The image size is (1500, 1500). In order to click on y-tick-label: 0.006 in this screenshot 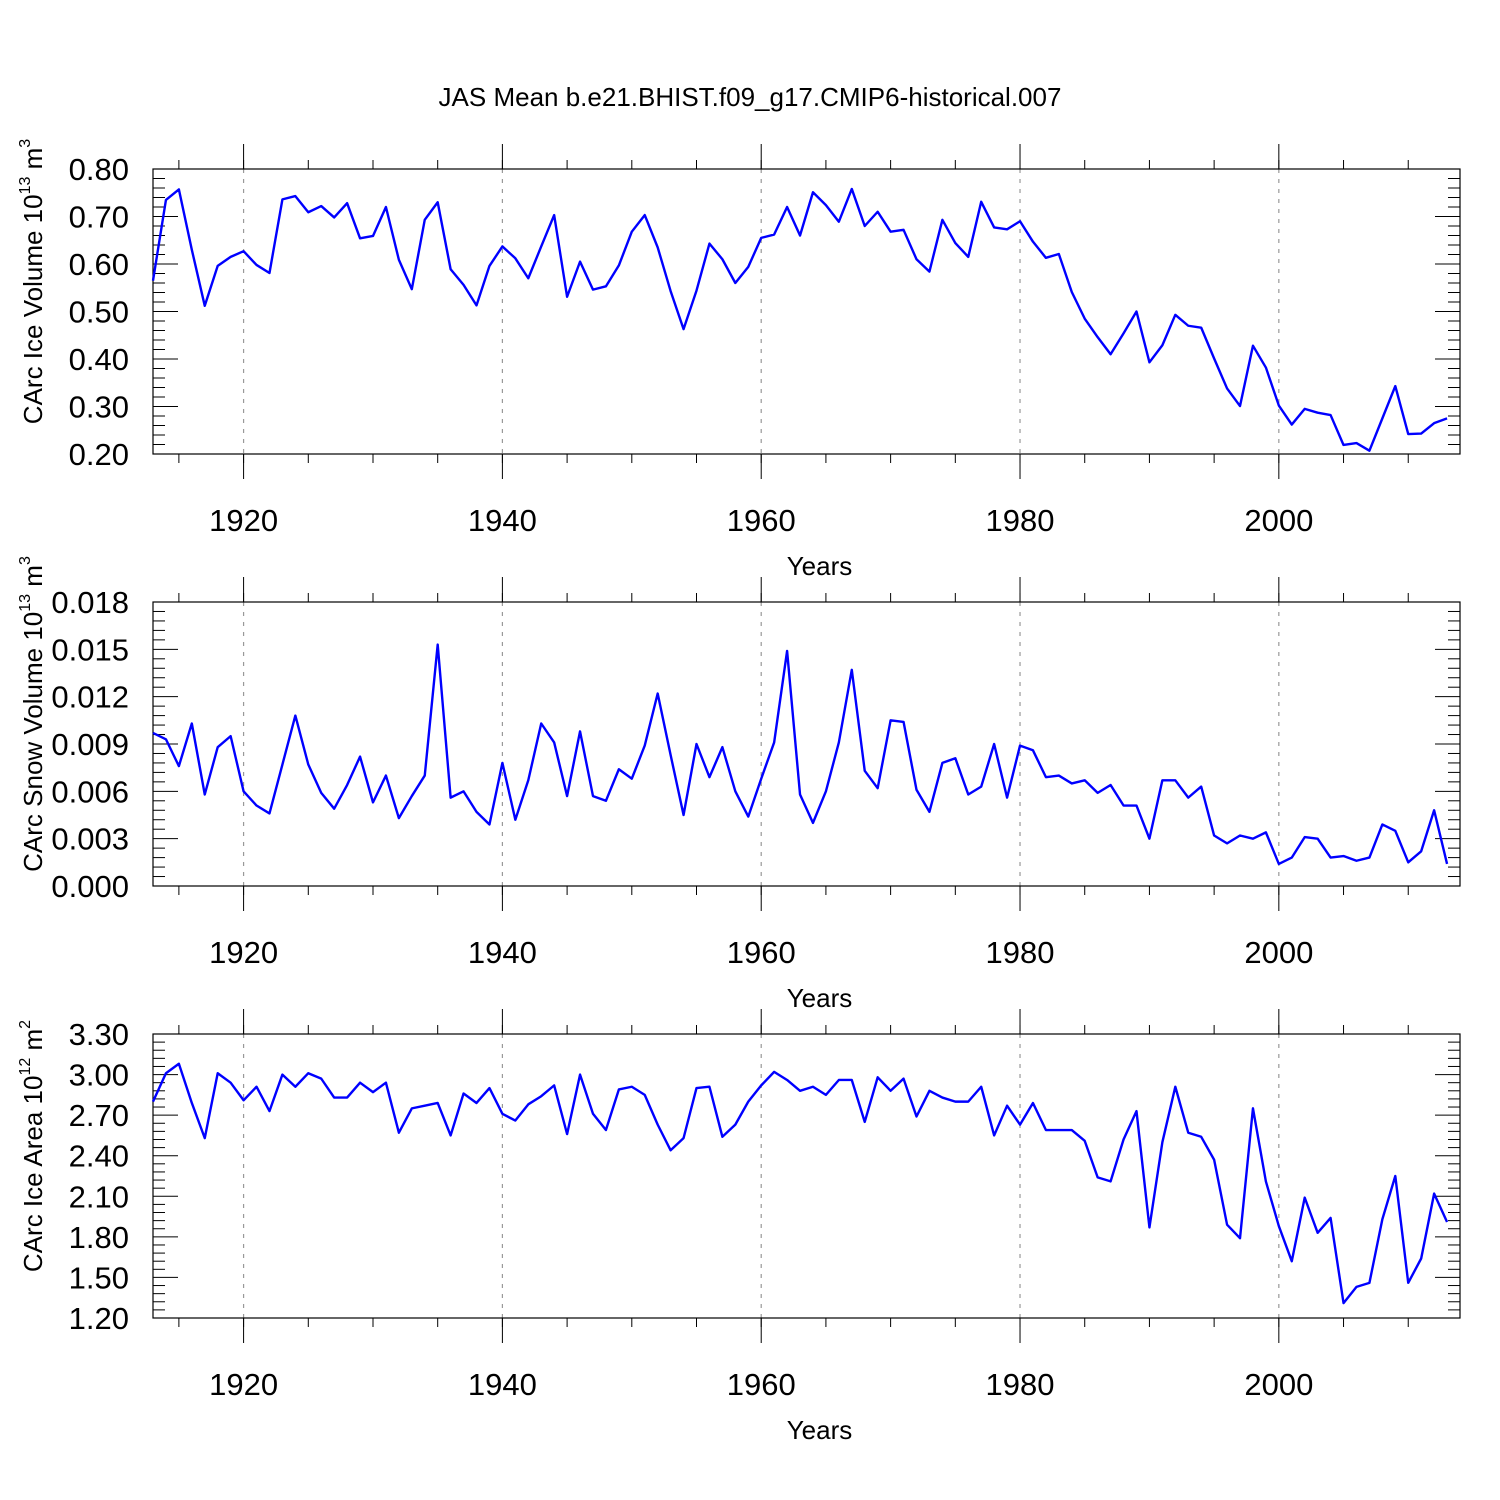, I will do `click(90, 791)`.